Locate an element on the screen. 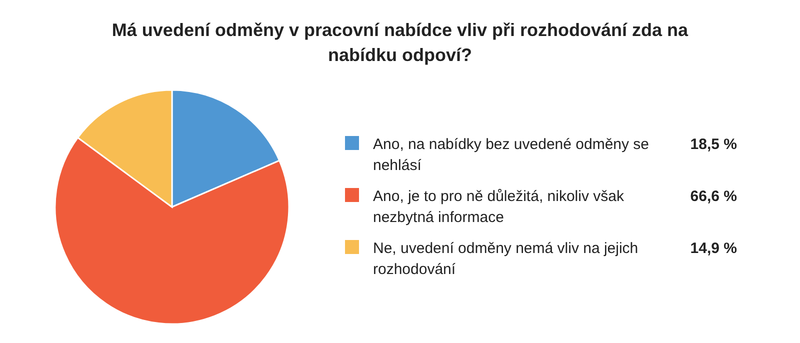 The height and width of the screenshot is (343, 800). chart-title: Má uvedení odměny v pracovní nabídce vliv při rozhodování zda na nabídku odpoví? is located at coordinates (401, 42).